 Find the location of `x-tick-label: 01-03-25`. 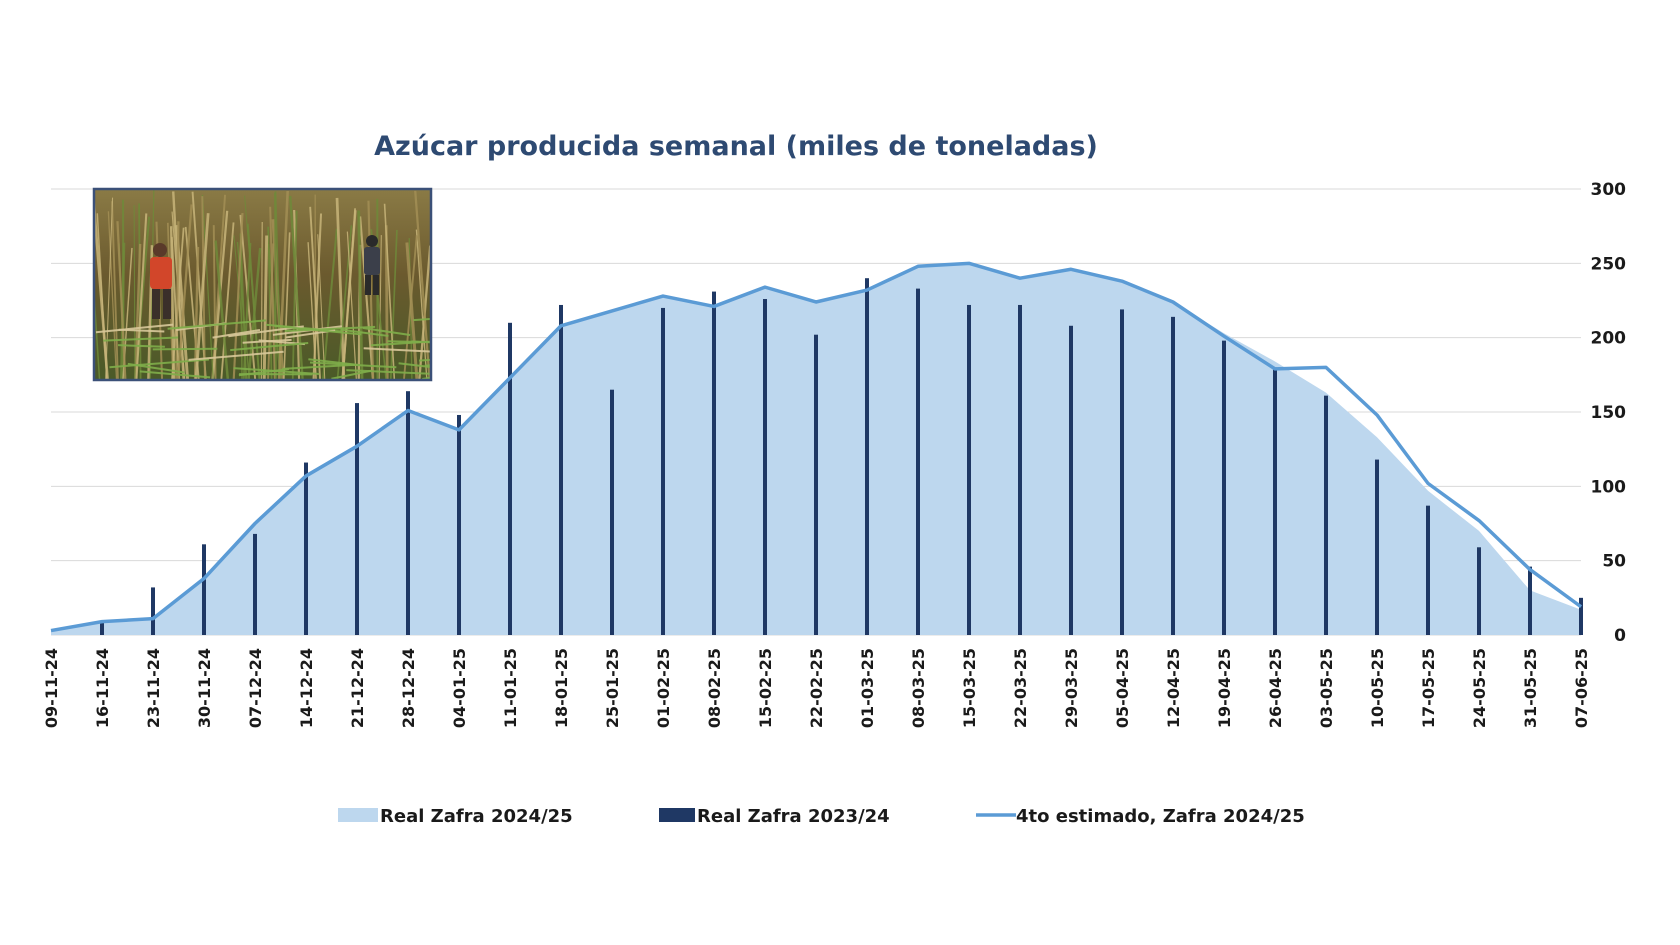

x-tick-label: 01-03-25 is located at coordinates (867, 688).